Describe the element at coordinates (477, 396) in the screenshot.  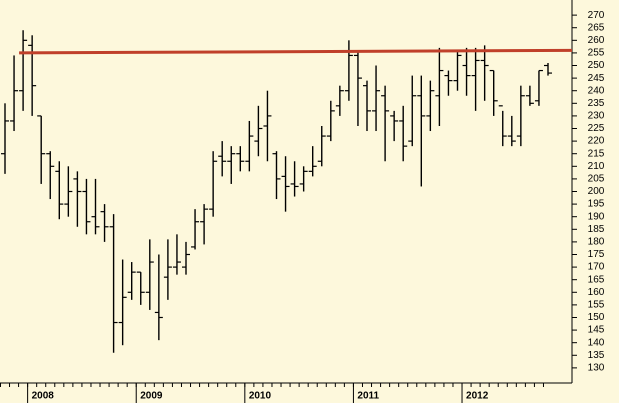
I see `x-tick-label: 2012` at that location.